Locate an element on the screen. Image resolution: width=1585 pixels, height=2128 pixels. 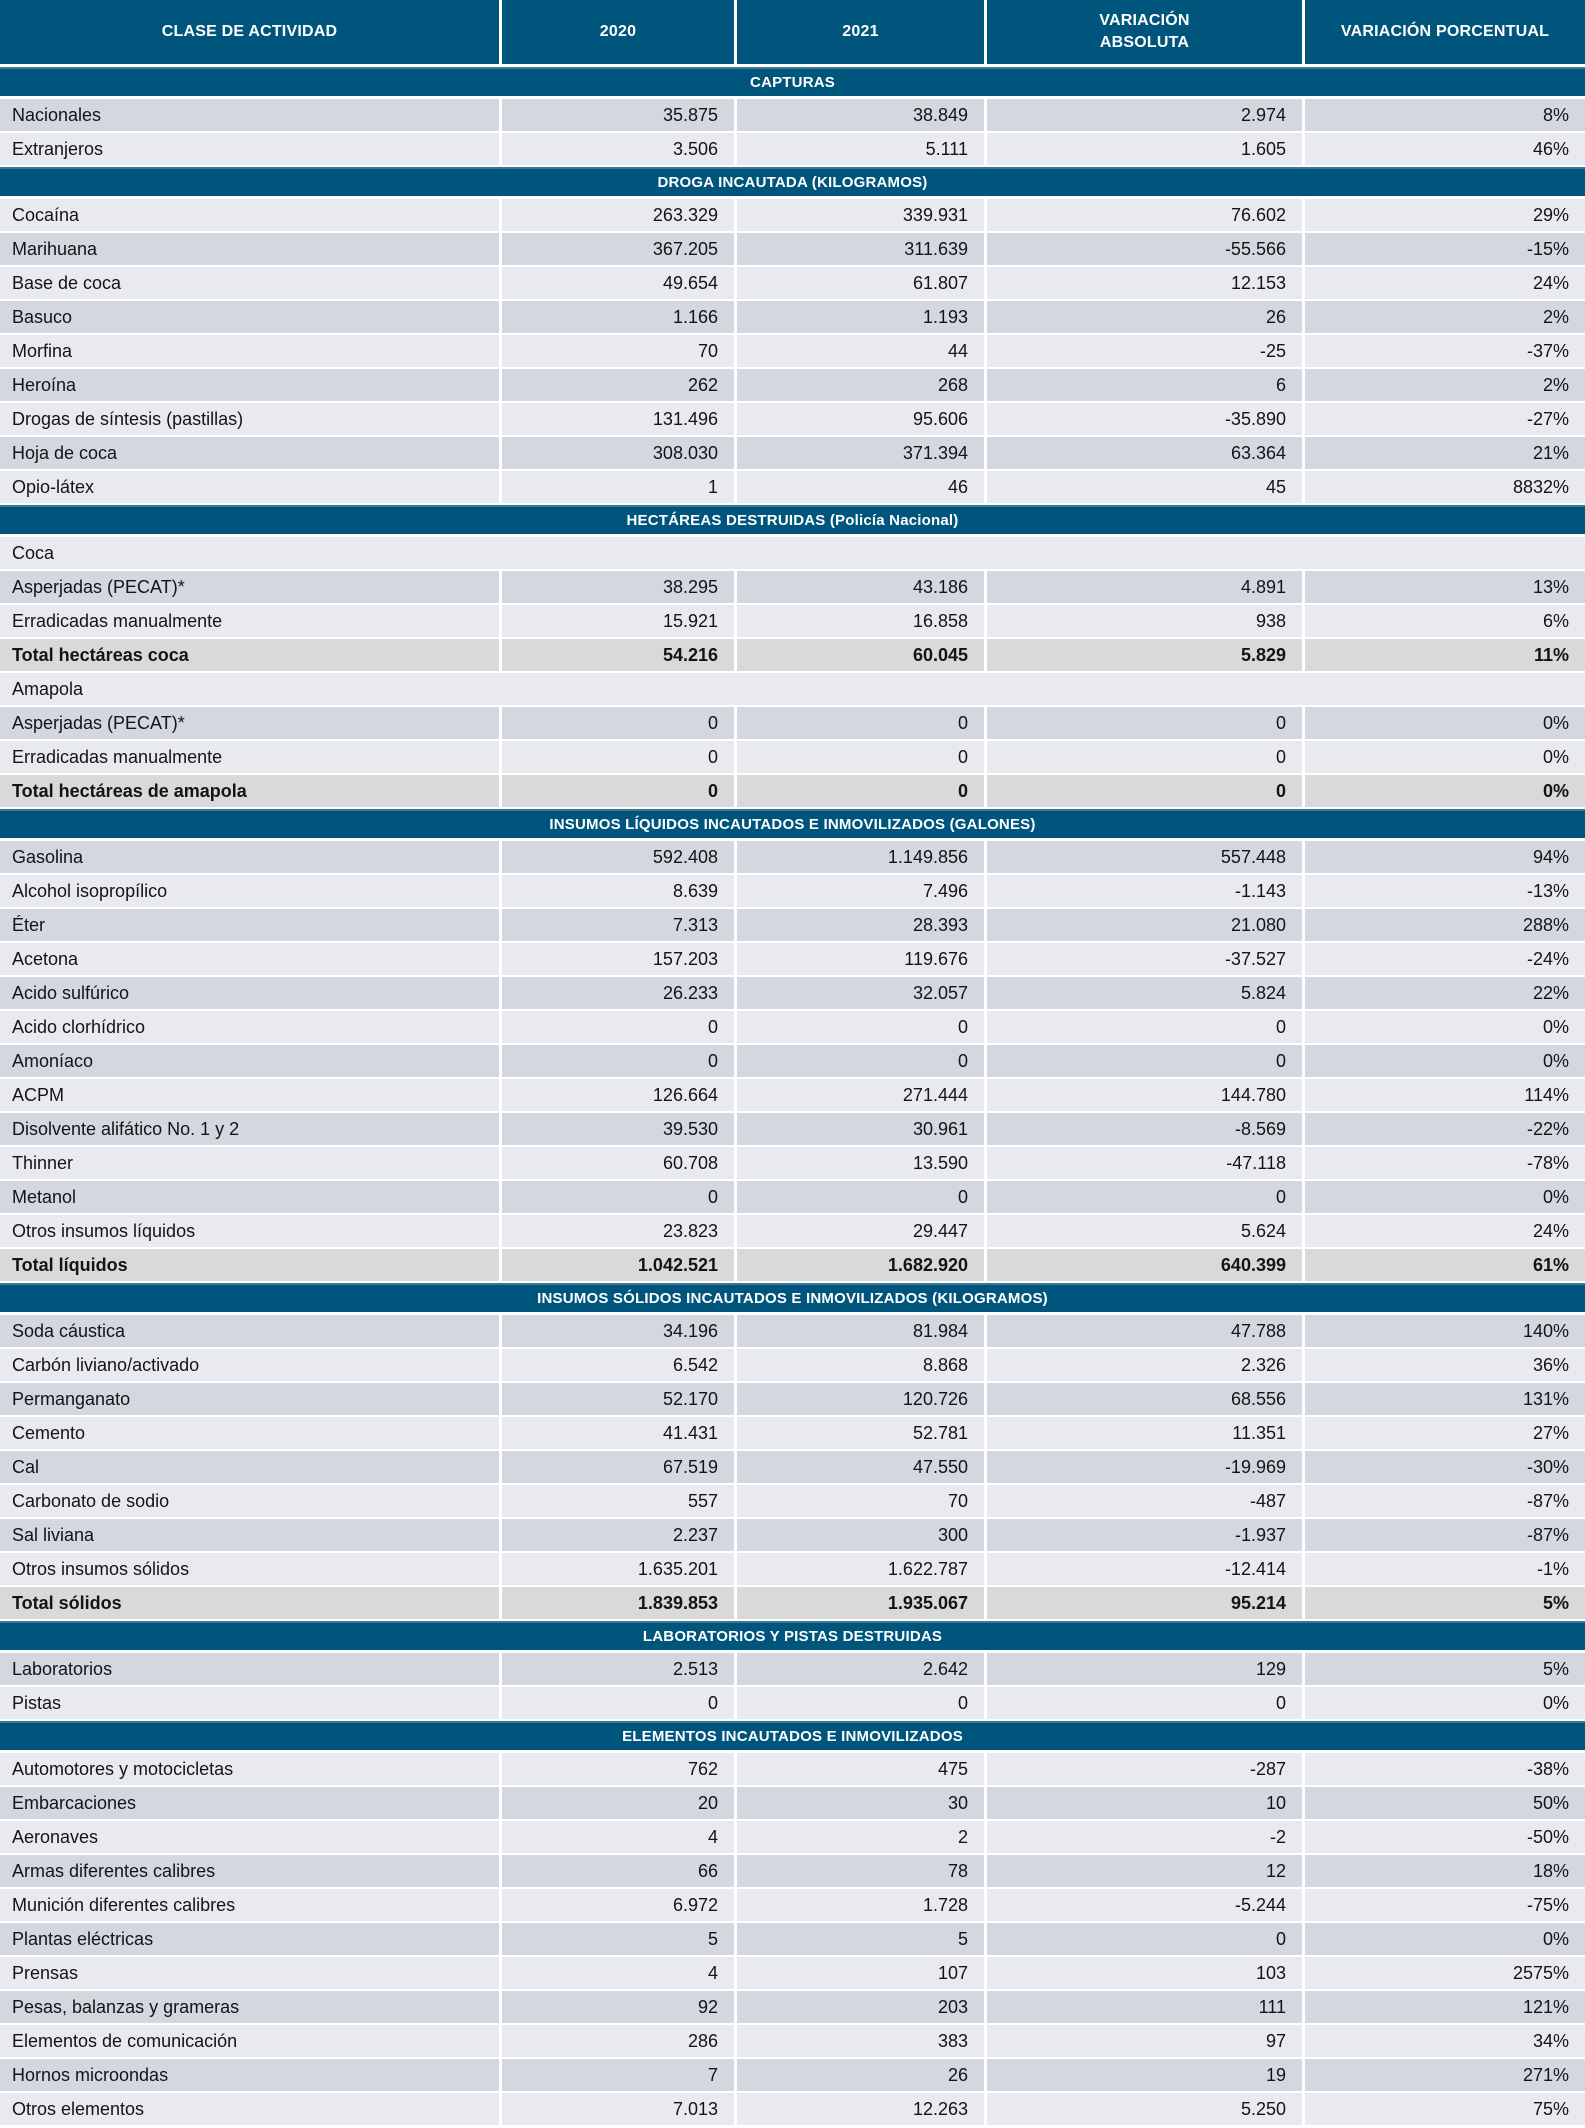
cell-variacion-porcentual: 13% is located at coordinates (1550, 586).